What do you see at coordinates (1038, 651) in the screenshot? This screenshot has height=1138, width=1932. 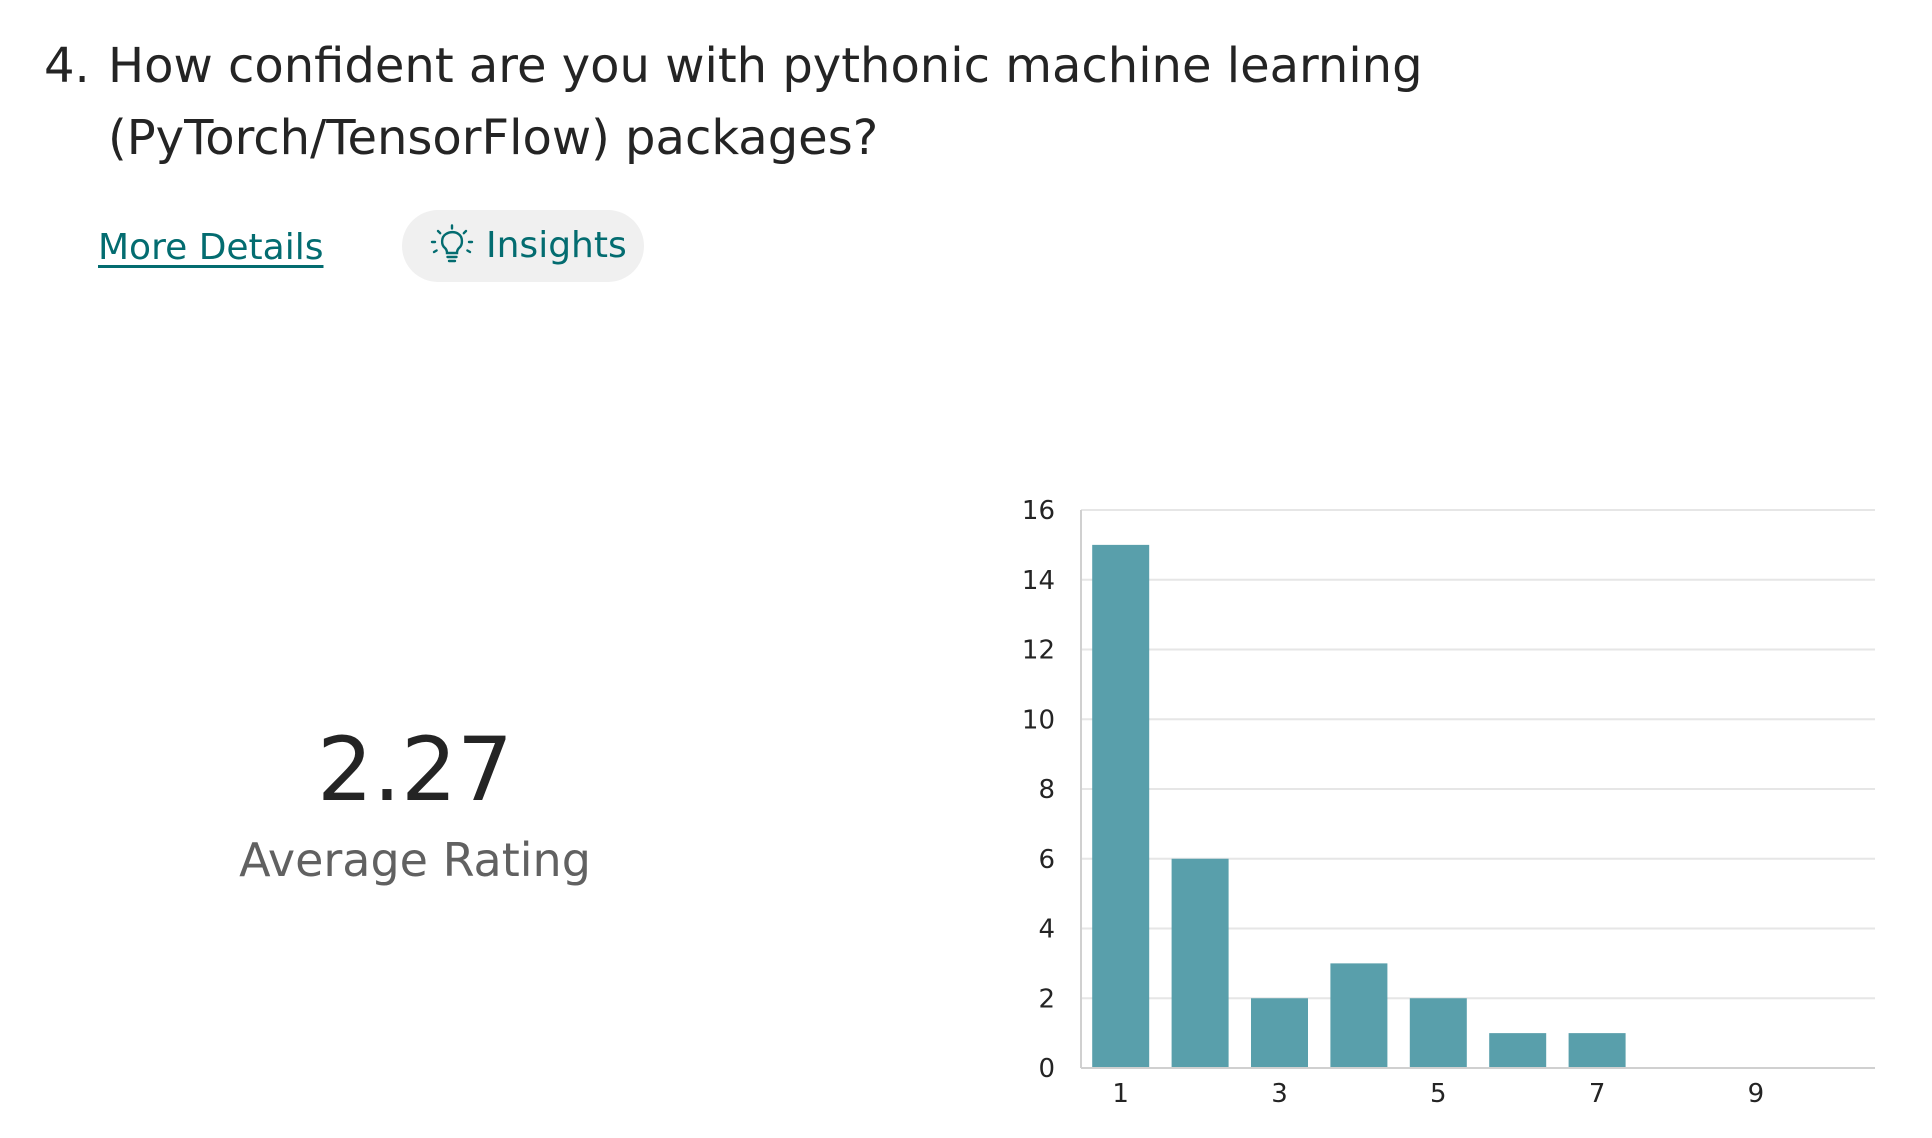 I see `y-tick-label: 12` at bounding box center [1038, 651].